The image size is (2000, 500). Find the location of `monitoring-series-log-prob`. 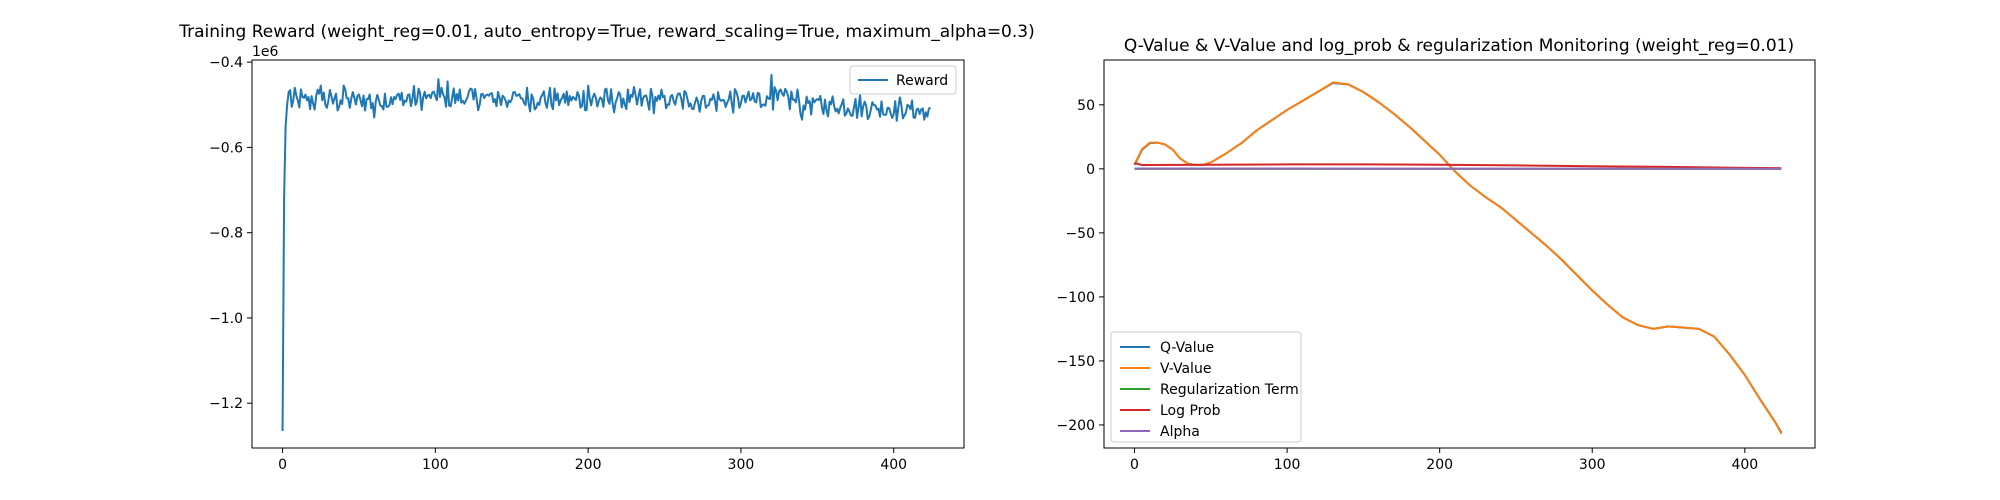

monitoring-series-log-prob is located at coordinates (1458, 166).